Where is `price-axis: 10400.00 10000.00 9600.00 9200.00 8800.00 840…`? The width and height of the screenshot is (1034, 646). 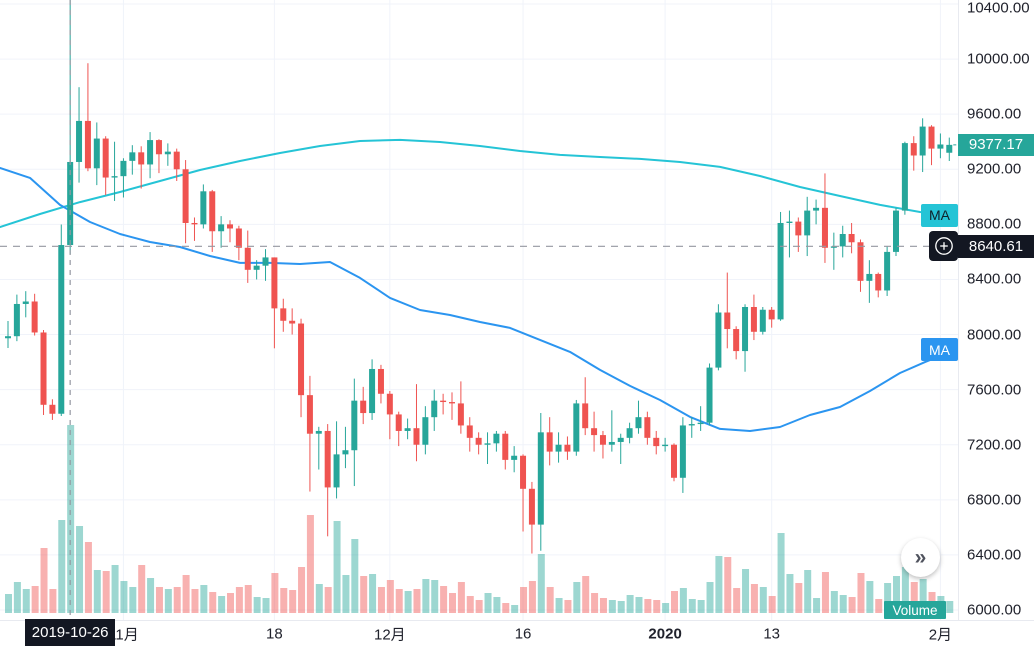
price-axis: 10400.00 10000.00 9600.00 9200.00 8800.00 840… is located at coordinates (996, 310).